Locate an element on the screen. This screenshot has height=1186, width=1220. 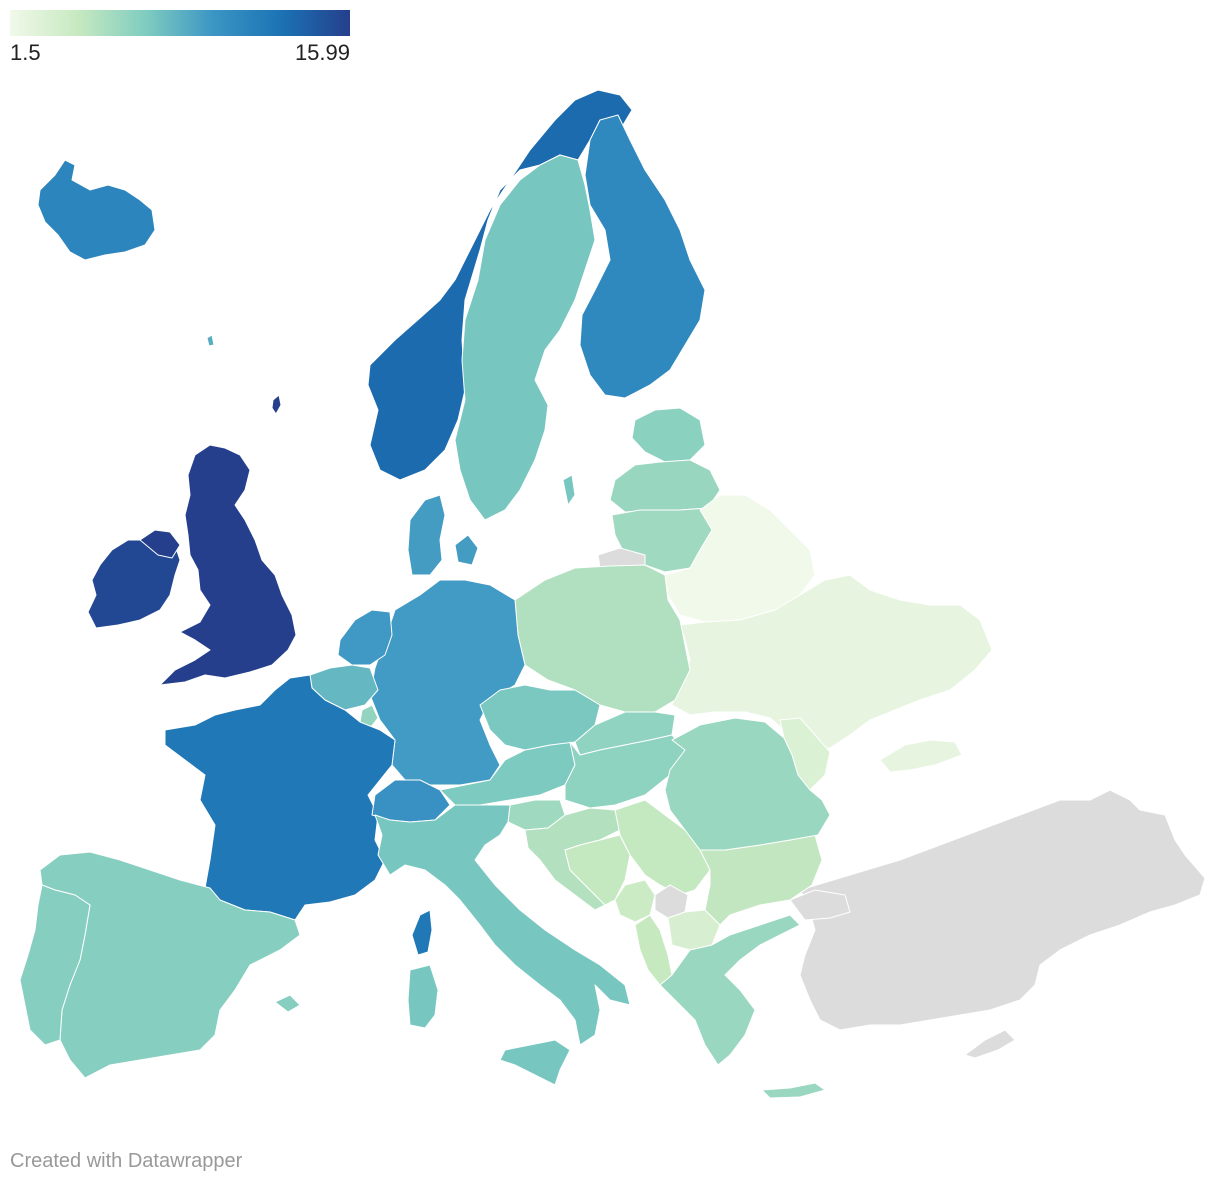
legend-gradient-bar is located at coordinates (180, 23).